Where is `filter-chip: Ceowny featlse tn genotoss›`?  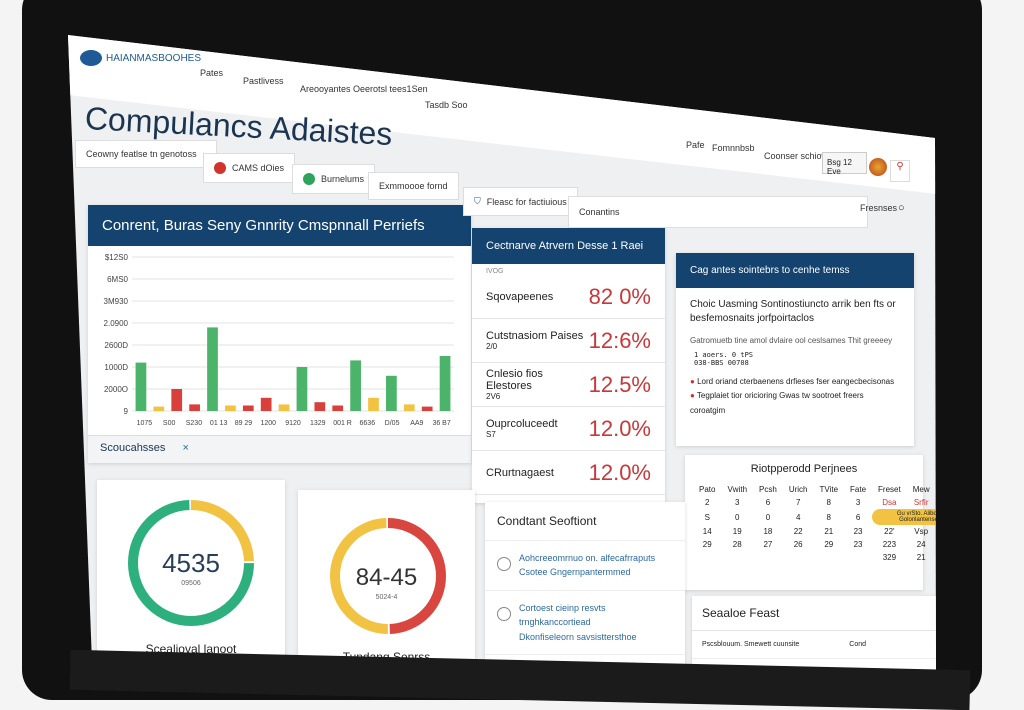
filter-chip: Ceowny featlse tn genotoss› is located at coordinates (146, 154).